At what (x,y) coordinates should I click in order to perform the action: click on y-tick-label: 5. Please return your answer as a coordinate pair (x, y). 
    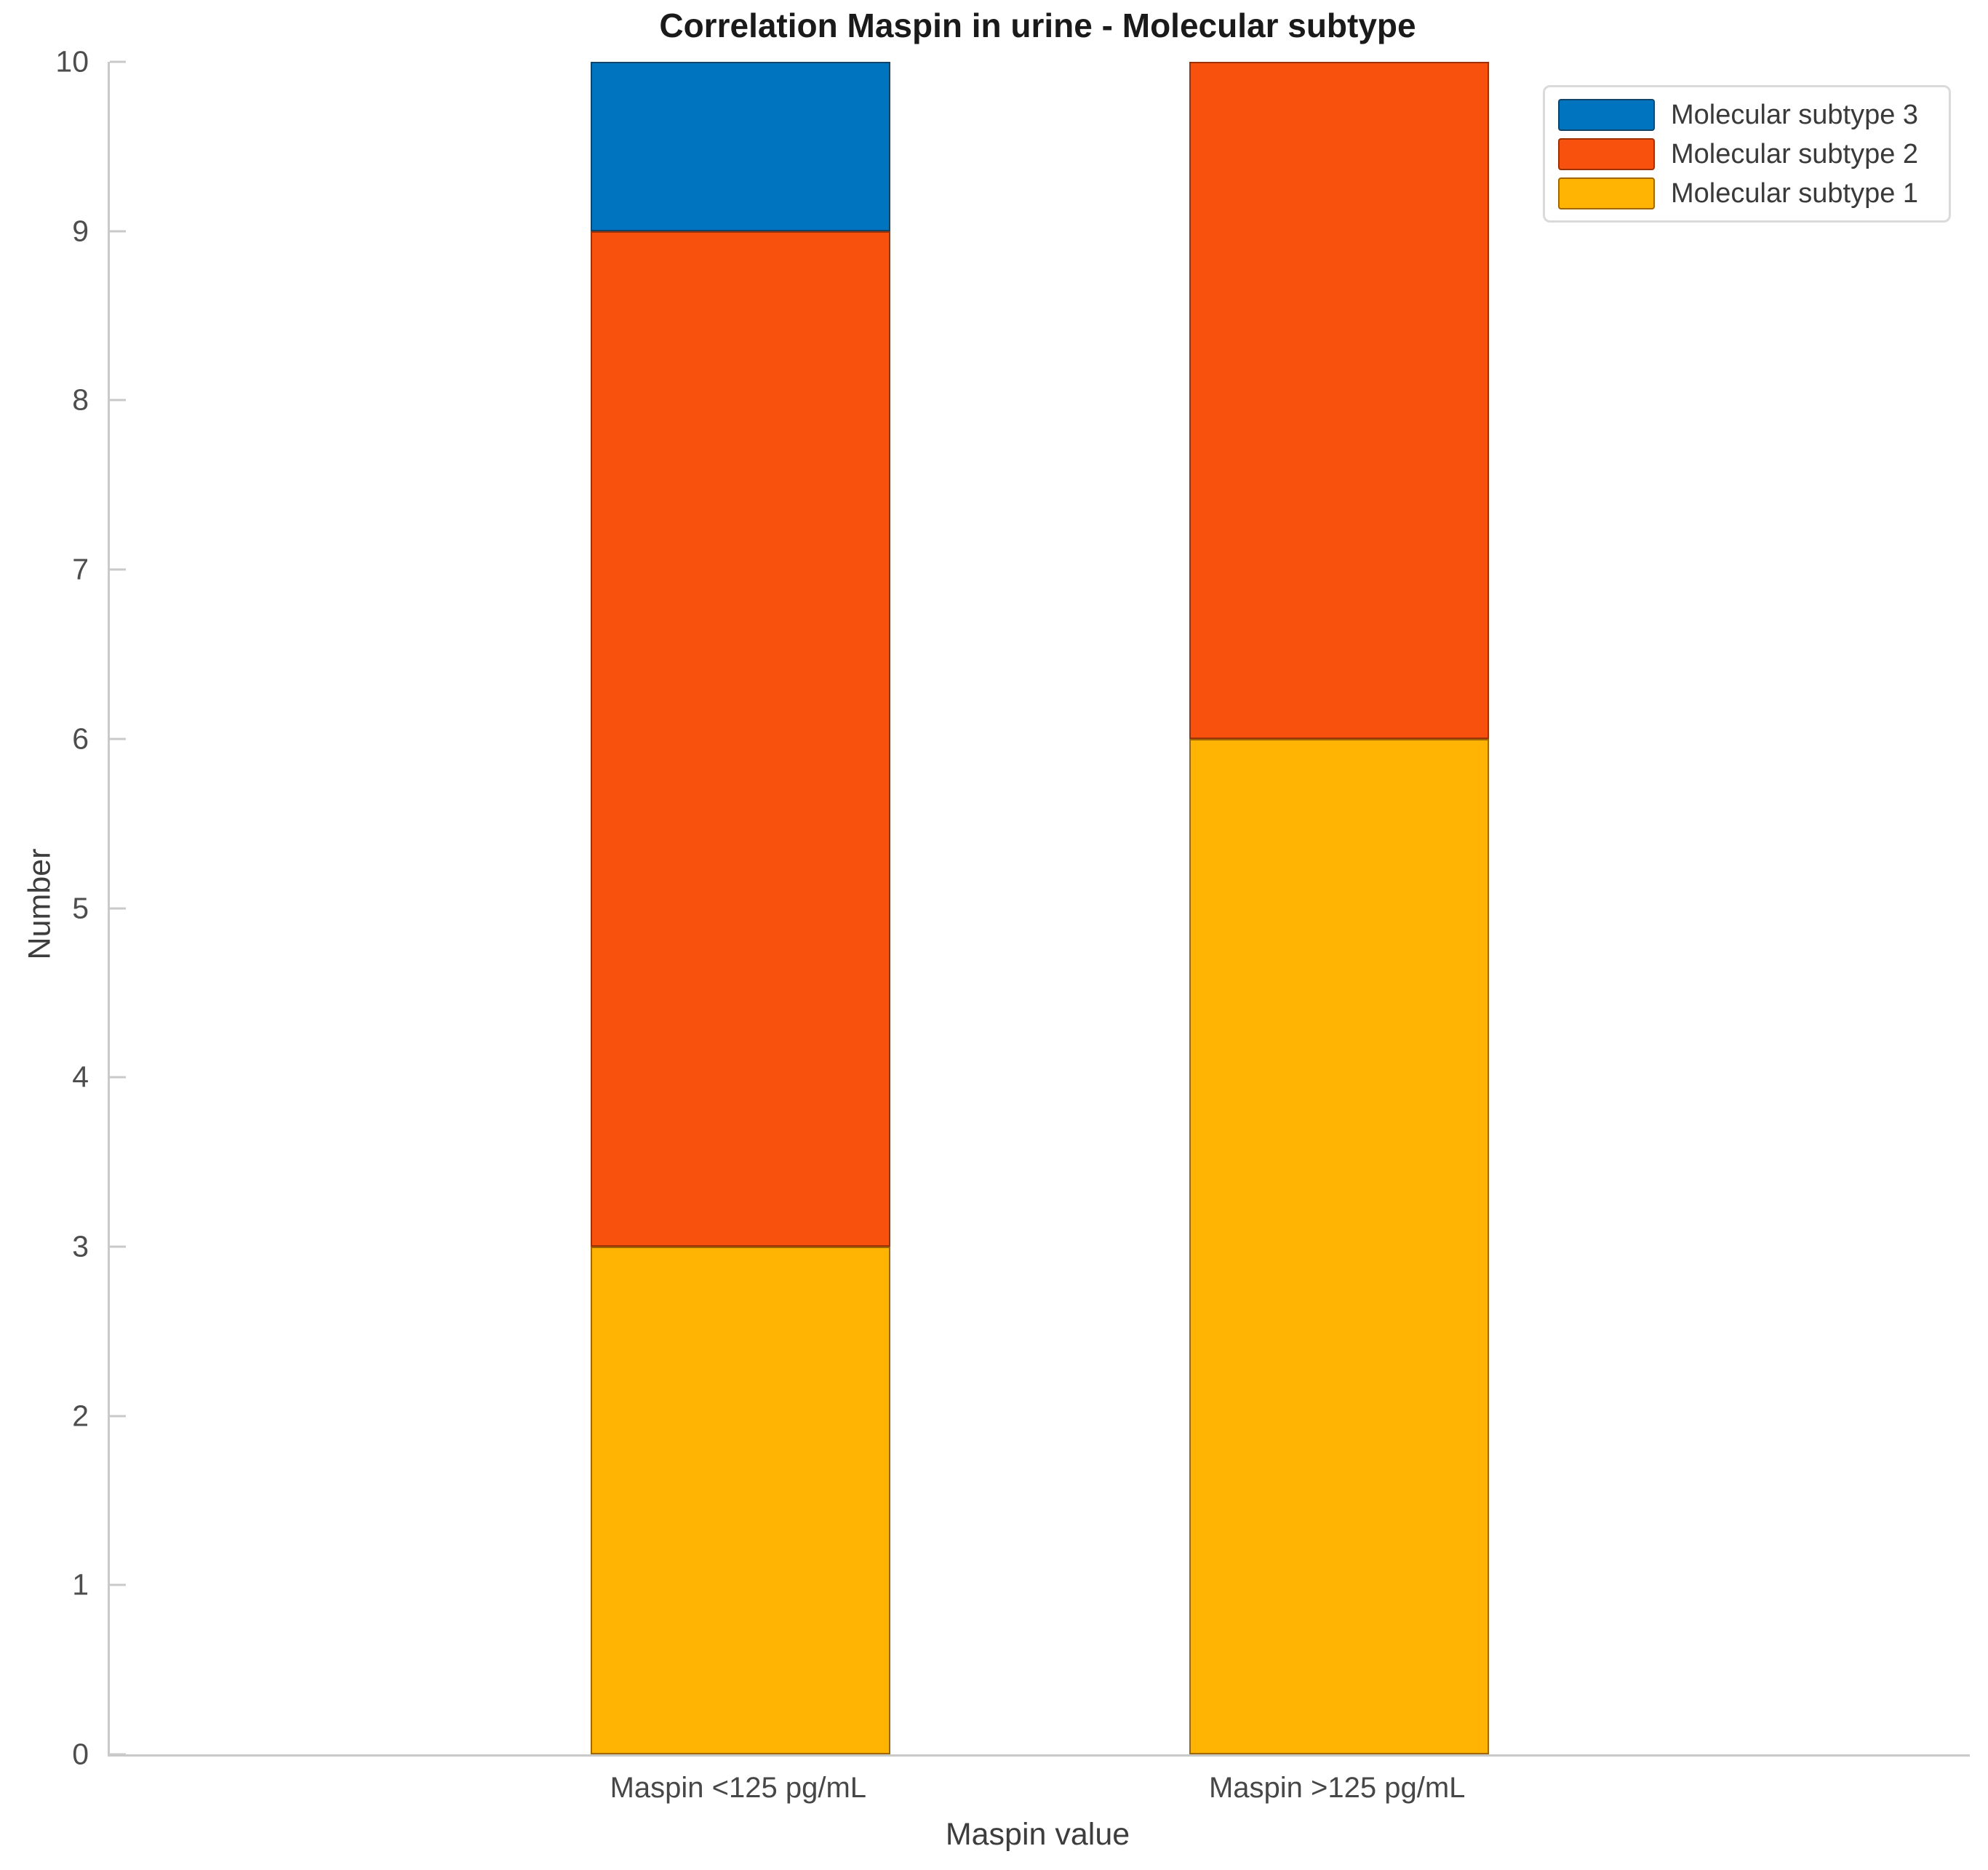
    Looking at the image, I should click on (80, 907).